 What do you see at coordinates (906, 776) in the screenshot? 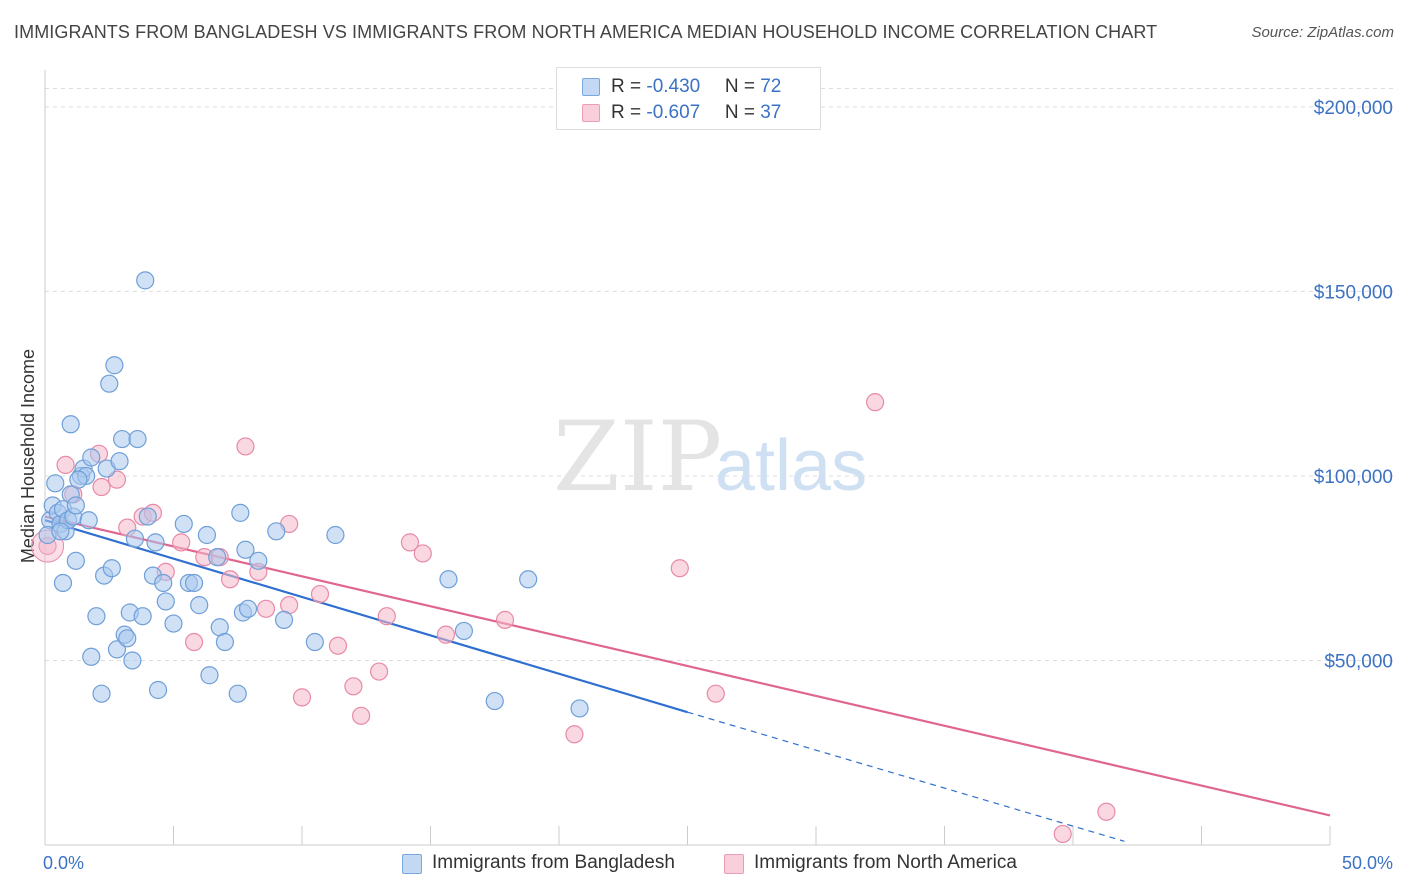
I see `trend-line-bangladesh-extrapolated` at bounding box center [906, 776].